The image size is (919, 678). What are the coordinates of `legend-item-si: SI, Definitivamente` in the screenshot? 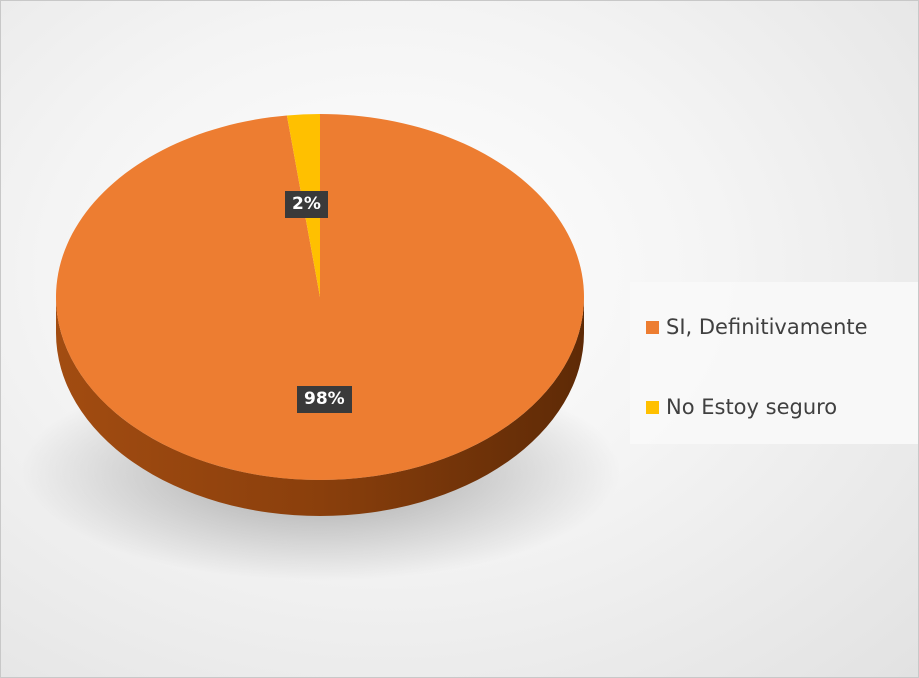 It's located at (757, 327).